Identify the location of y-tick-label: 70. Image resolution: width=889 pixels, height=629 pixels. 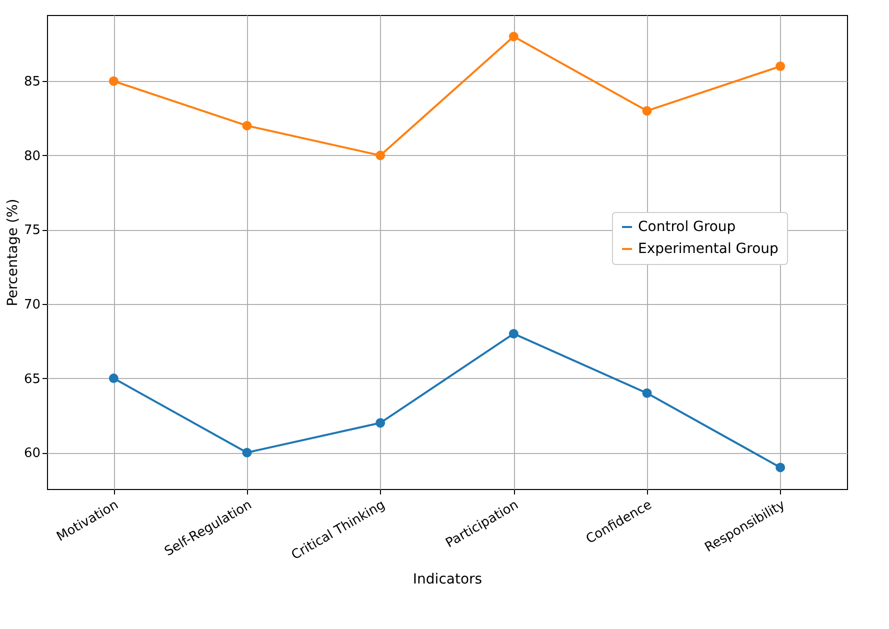
(32, 305).